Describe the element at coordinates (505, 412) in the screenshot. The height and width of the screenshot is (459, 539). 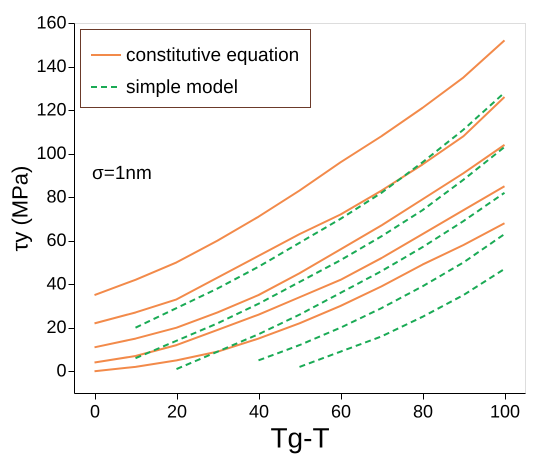
I see `x-tick-label: 100` at that location.